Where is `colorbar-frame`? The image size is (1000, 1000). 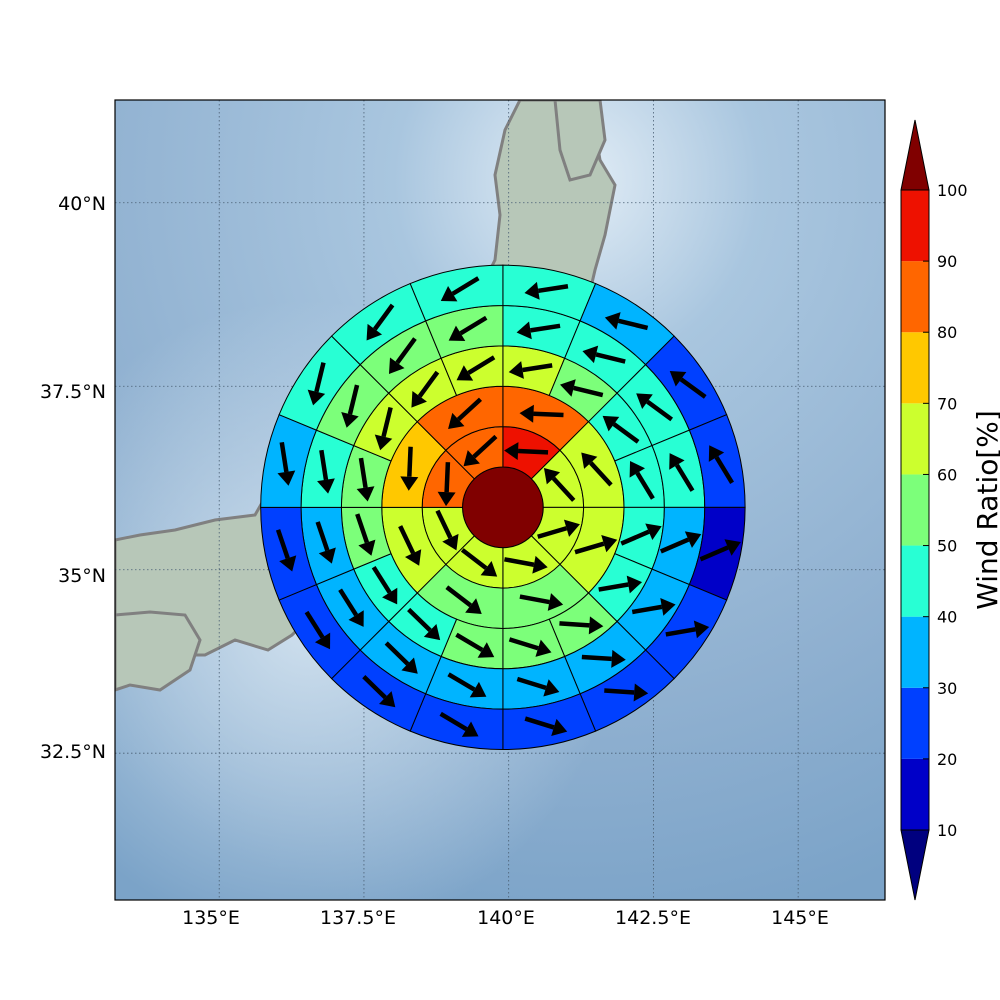
colorbar-frame is located at coordinates (915, 510).